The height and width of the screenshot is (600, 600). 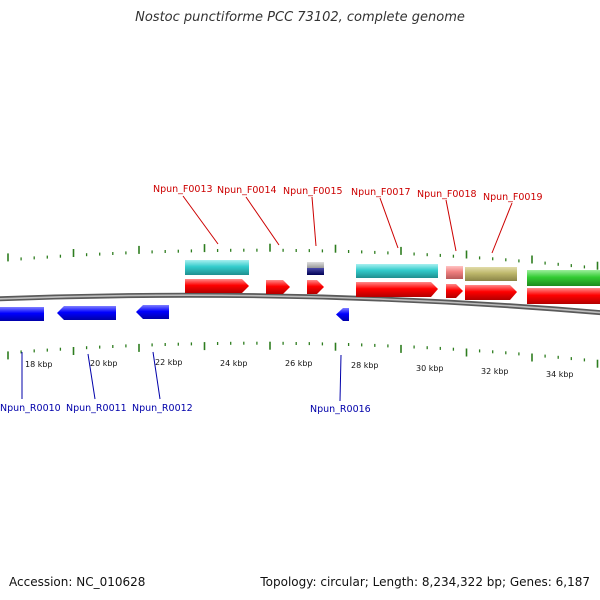 I want to click on callout-line-f0014, so click(x=262, y=221).